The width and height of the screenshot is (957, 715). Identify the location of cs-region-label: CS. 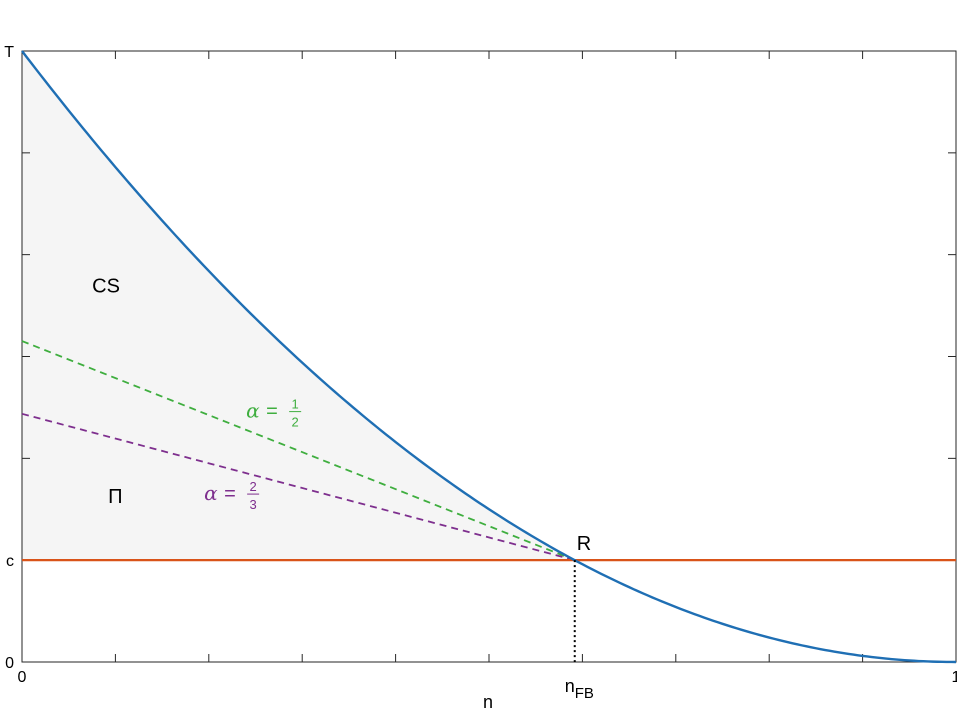
(106, 286).